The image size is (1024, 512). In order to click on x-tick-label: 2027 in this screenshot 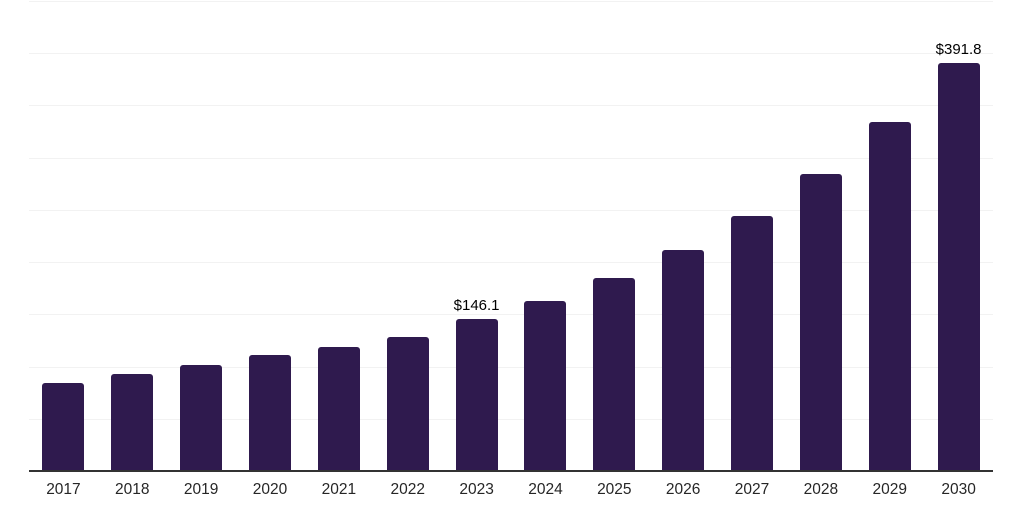, I will do `click(752, 489)`.